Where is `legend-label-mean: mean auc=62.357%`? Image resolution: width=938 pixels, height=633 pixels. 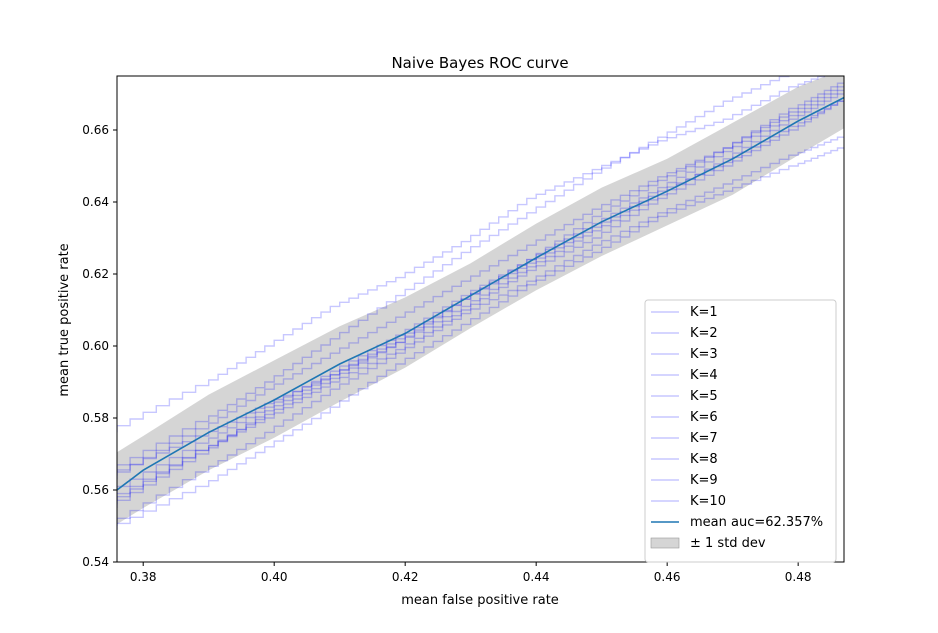
legend-label-mean: mean auc=62.357% is located at coordinates (756, 522).